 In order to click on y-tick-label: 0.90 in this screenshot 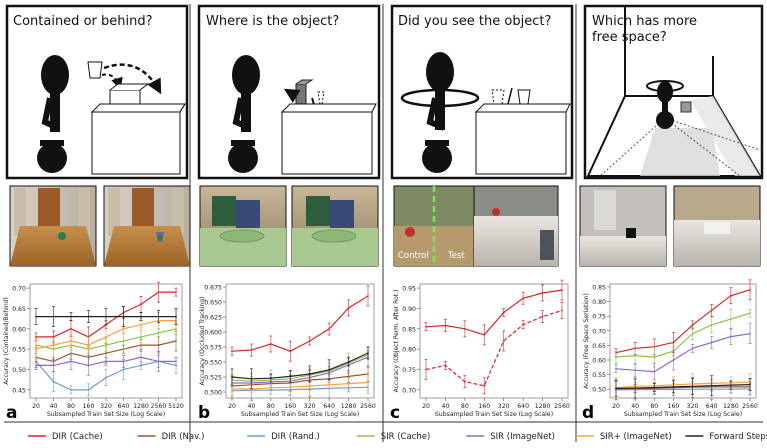, I will do `click(409, 309)`.